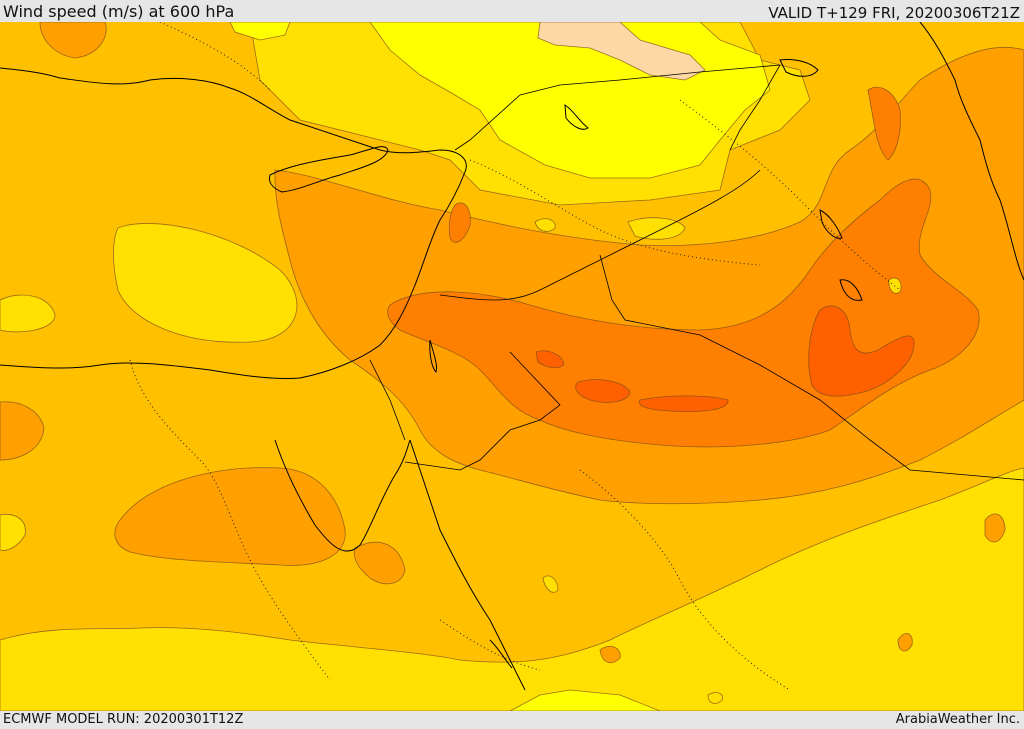 The width and height of the screenshot is (1024, 729). I want to click on band-pale, so click(621, 51).